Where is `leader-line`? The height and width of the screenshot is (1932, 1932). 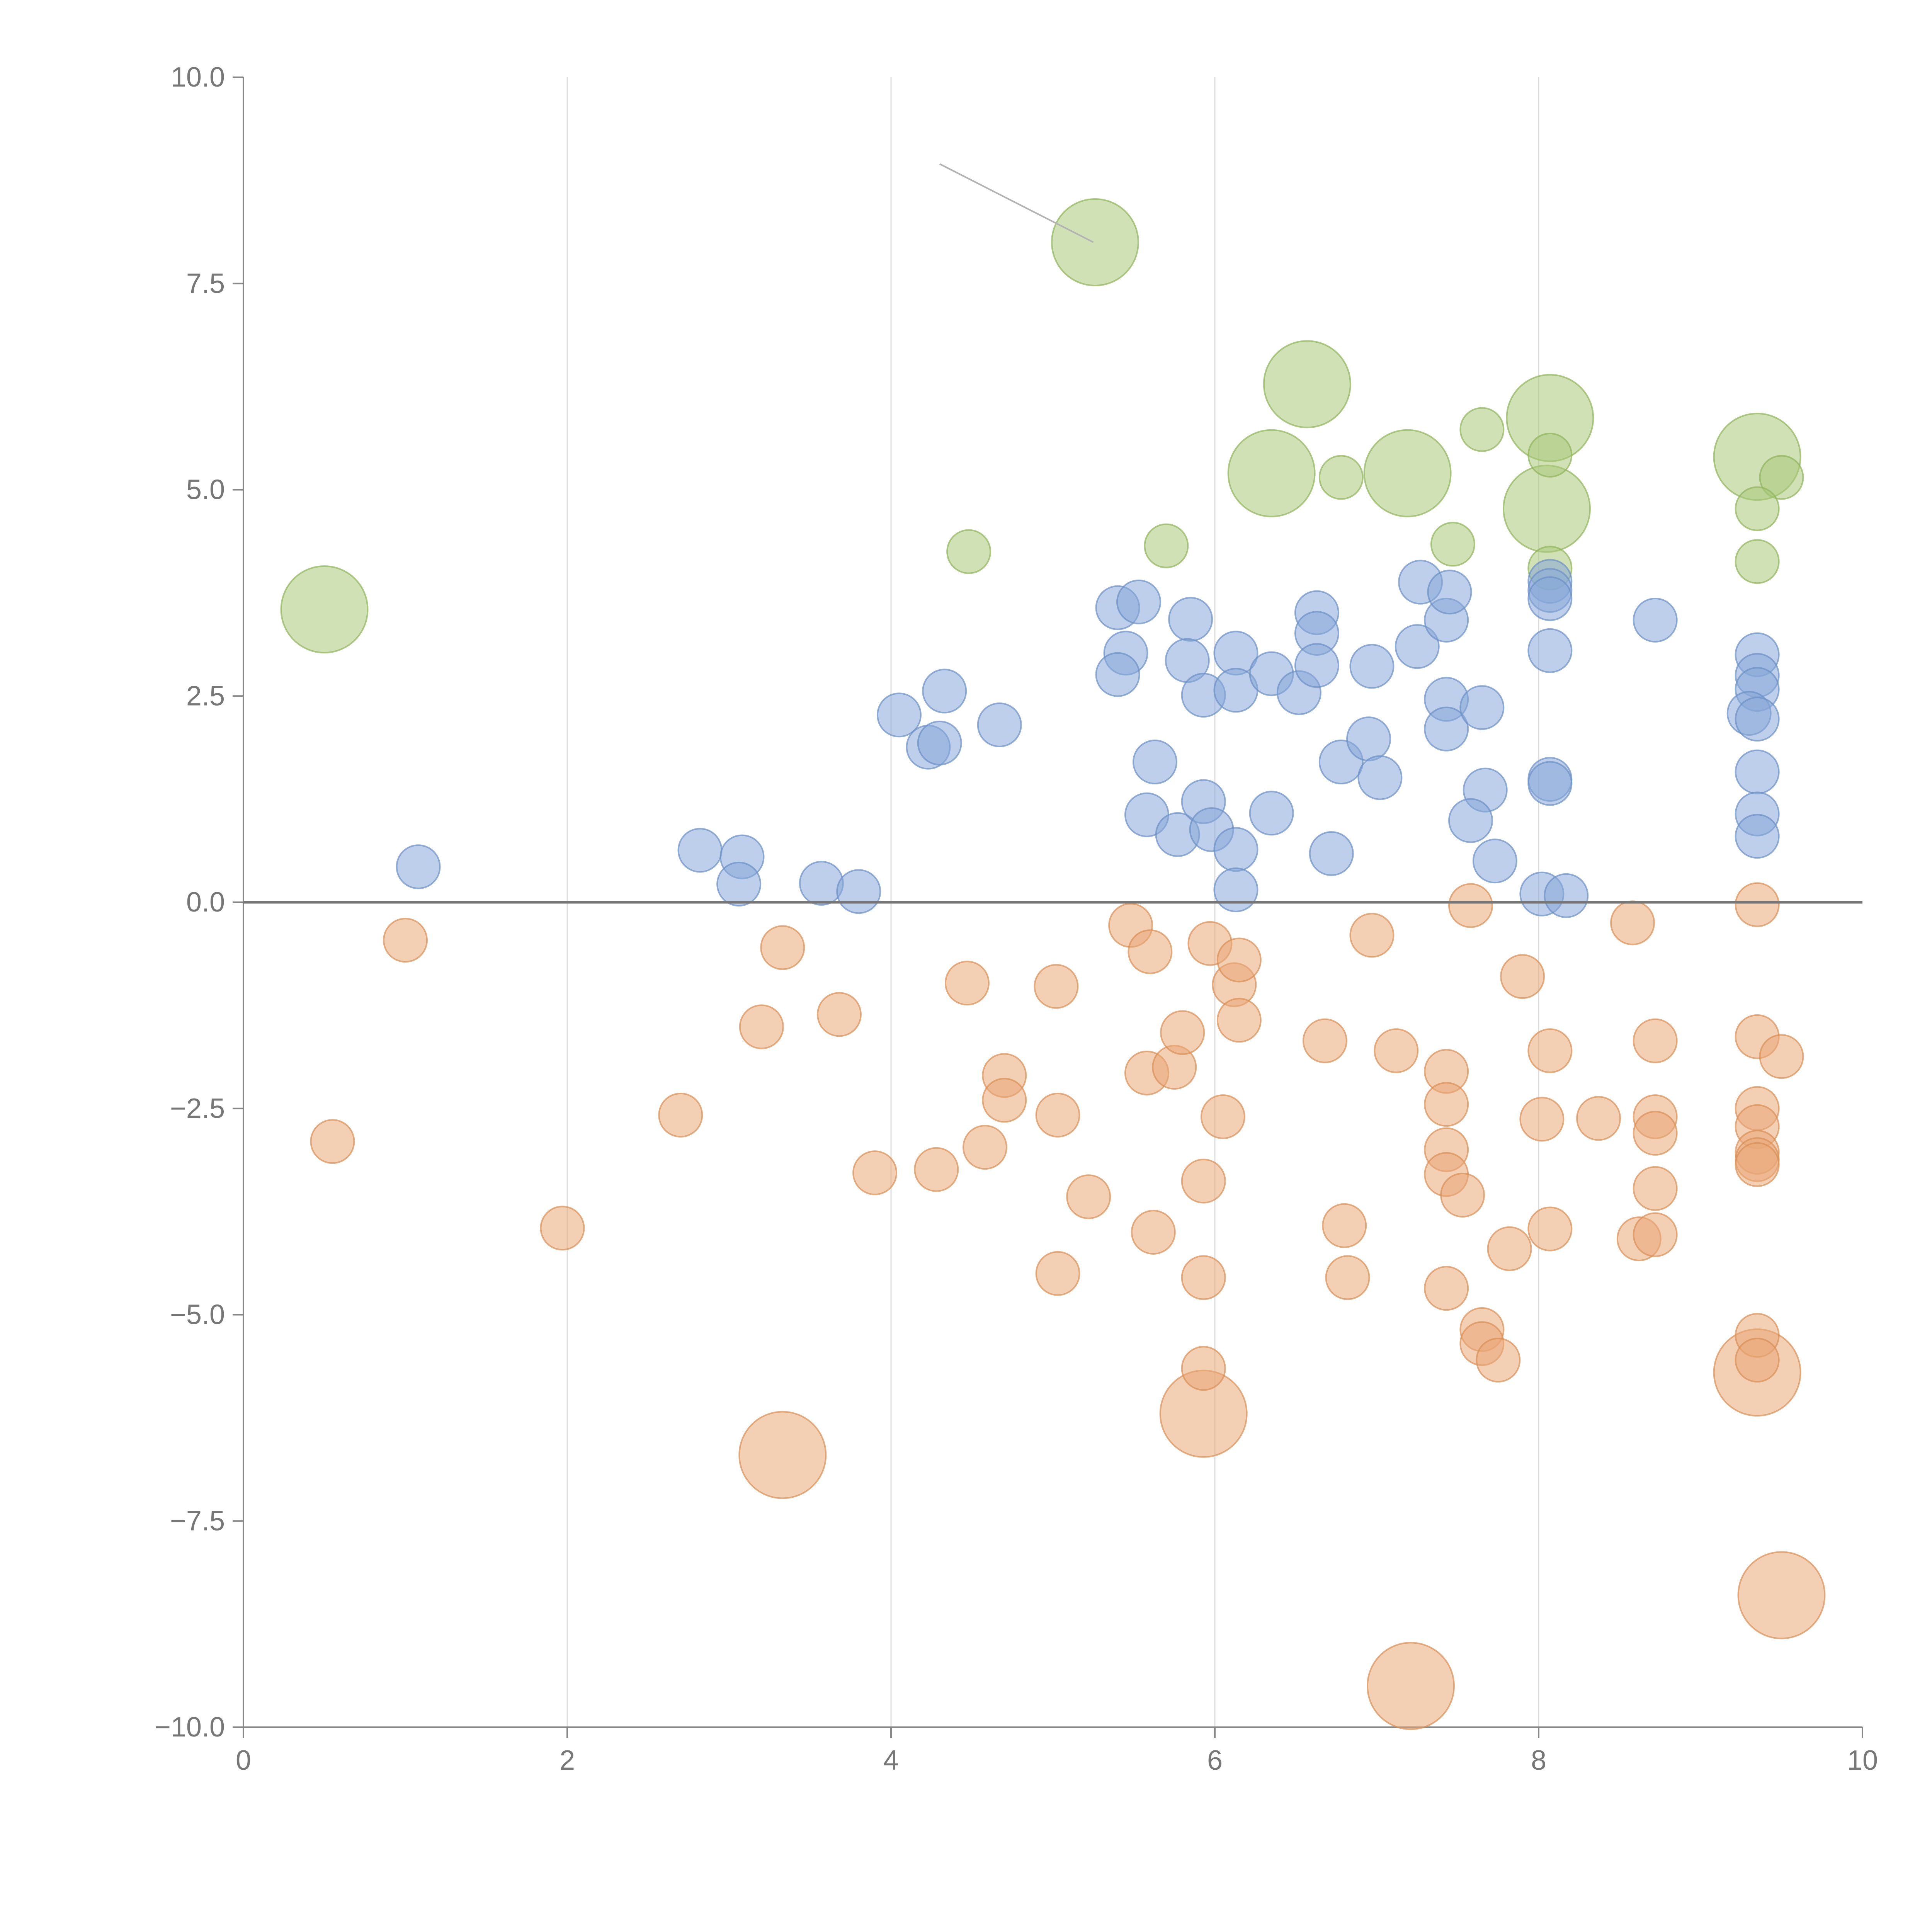
leader-line is located at coordinates (1017, 203).